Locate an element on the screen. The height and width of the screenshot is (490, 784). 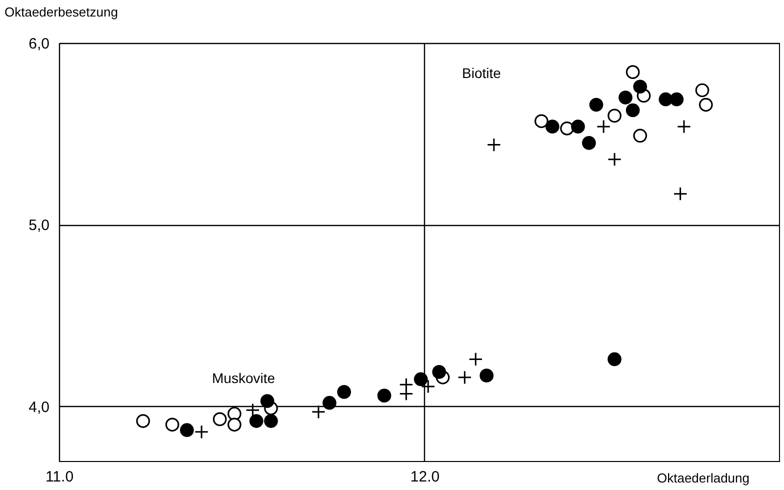
y-tick-label: 5,0 is located at coordinates (39, 225).